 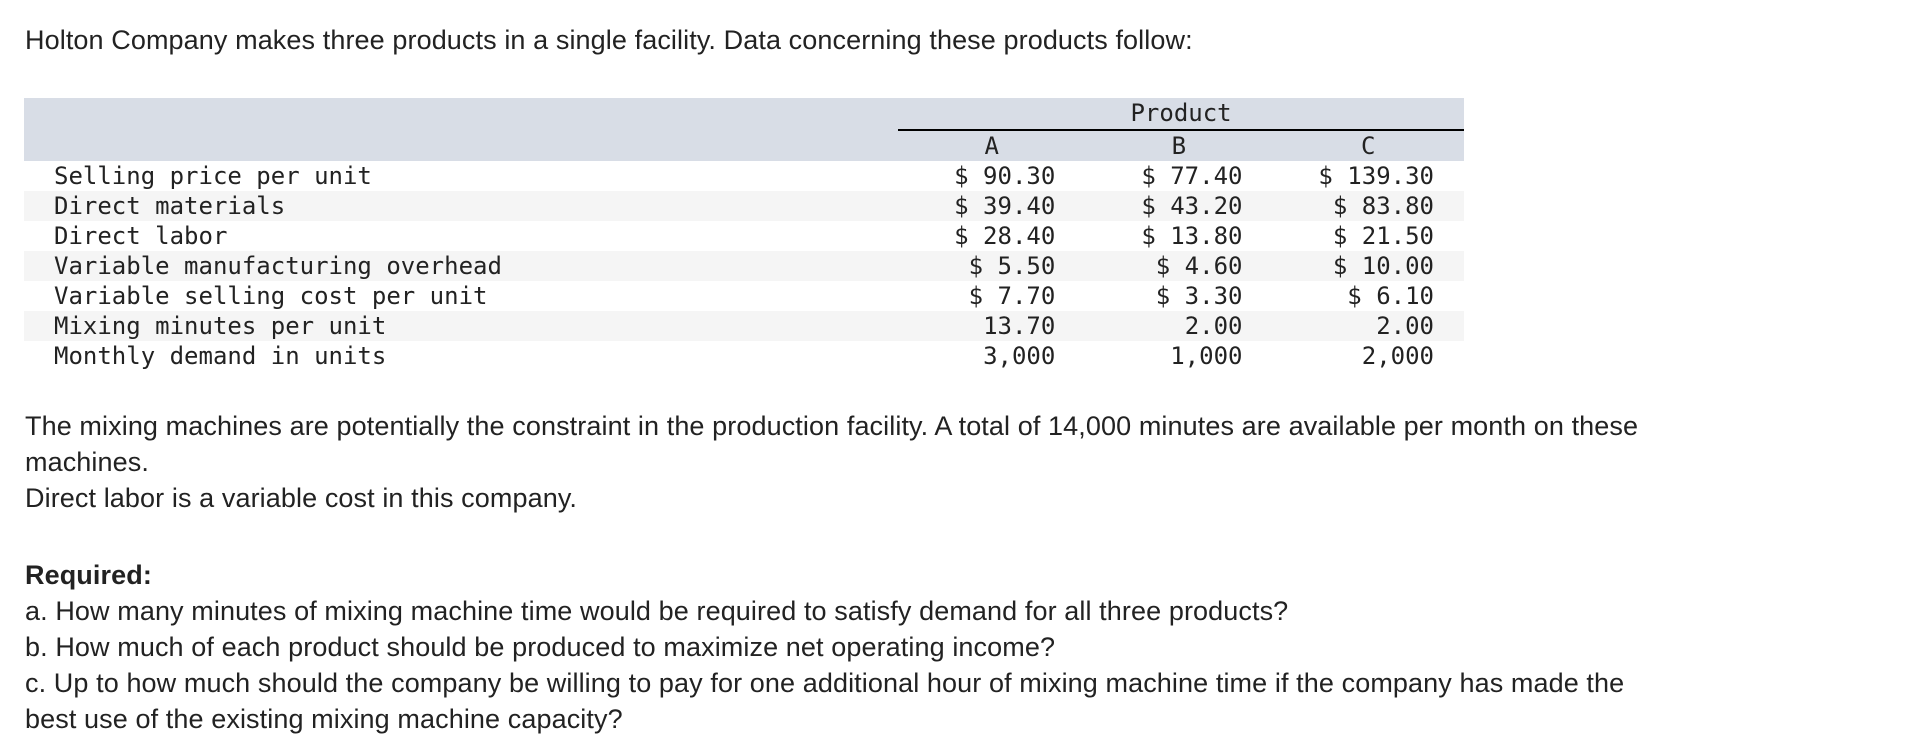 I want to click on table-row: Direct labor $ 28.40 $ 13.80 $ 21.50, so click(x=744, y=236).